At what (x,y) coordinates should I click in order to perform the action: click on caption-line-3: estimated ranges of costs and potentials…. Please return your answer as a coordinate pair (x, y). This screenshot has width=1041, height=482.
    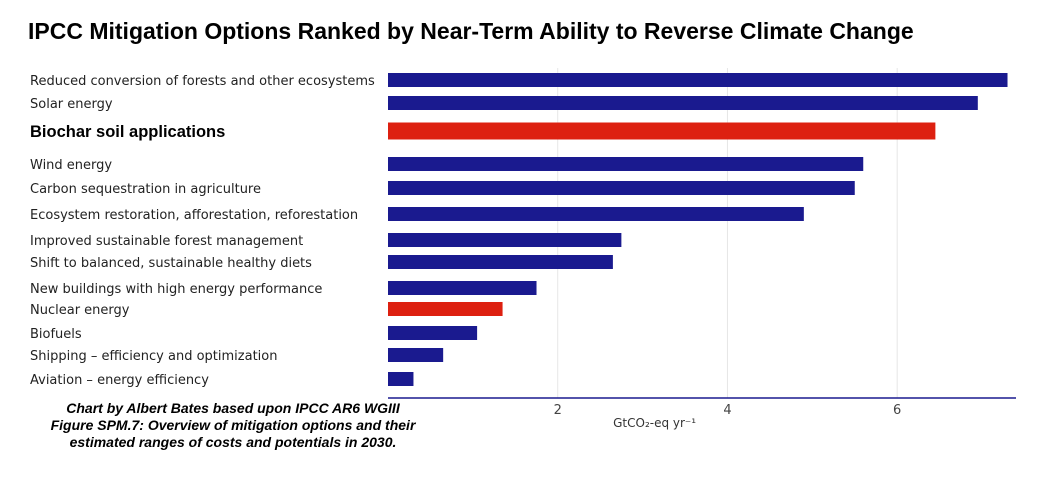
    Looking at the image, I should click on (233, 442).